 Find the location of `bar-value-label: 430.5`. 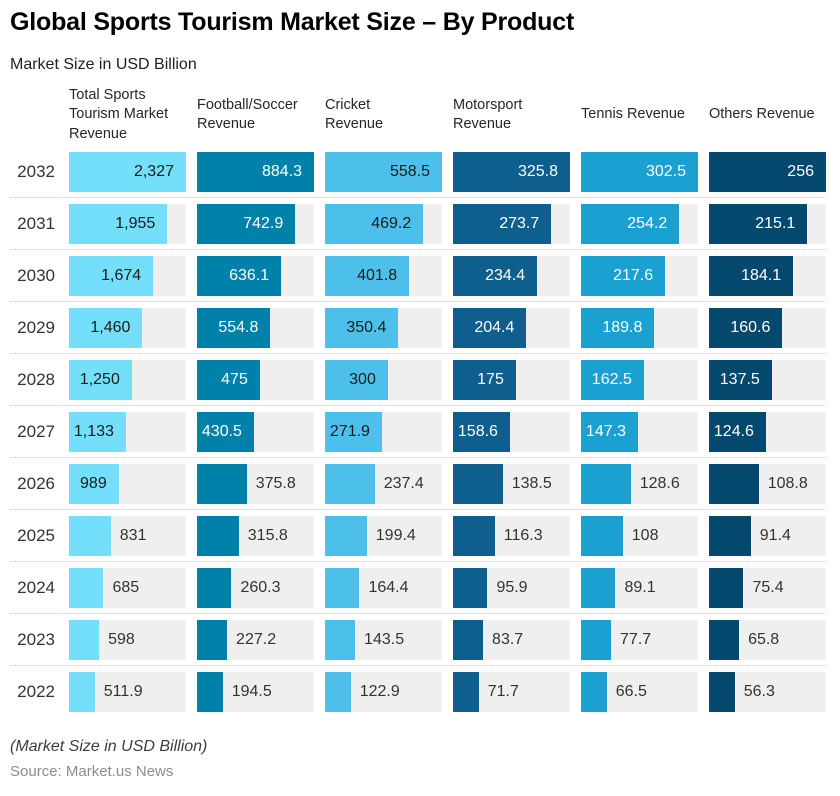

bar-value-label: 430.5 is located at coordinates (221, 431).